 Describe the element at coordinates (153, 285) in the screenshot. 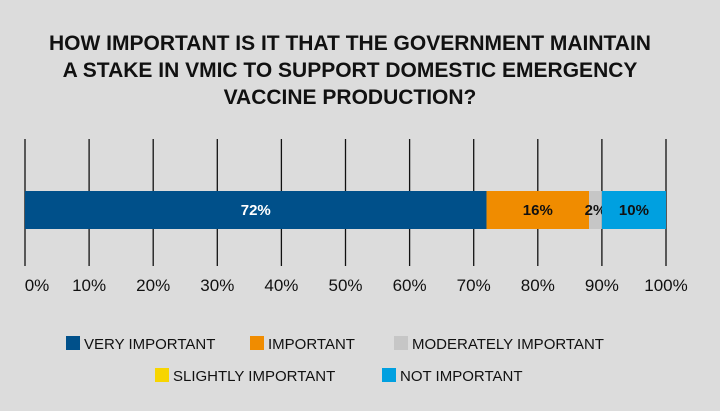

I see `x-tick-label: 20%` at that location.